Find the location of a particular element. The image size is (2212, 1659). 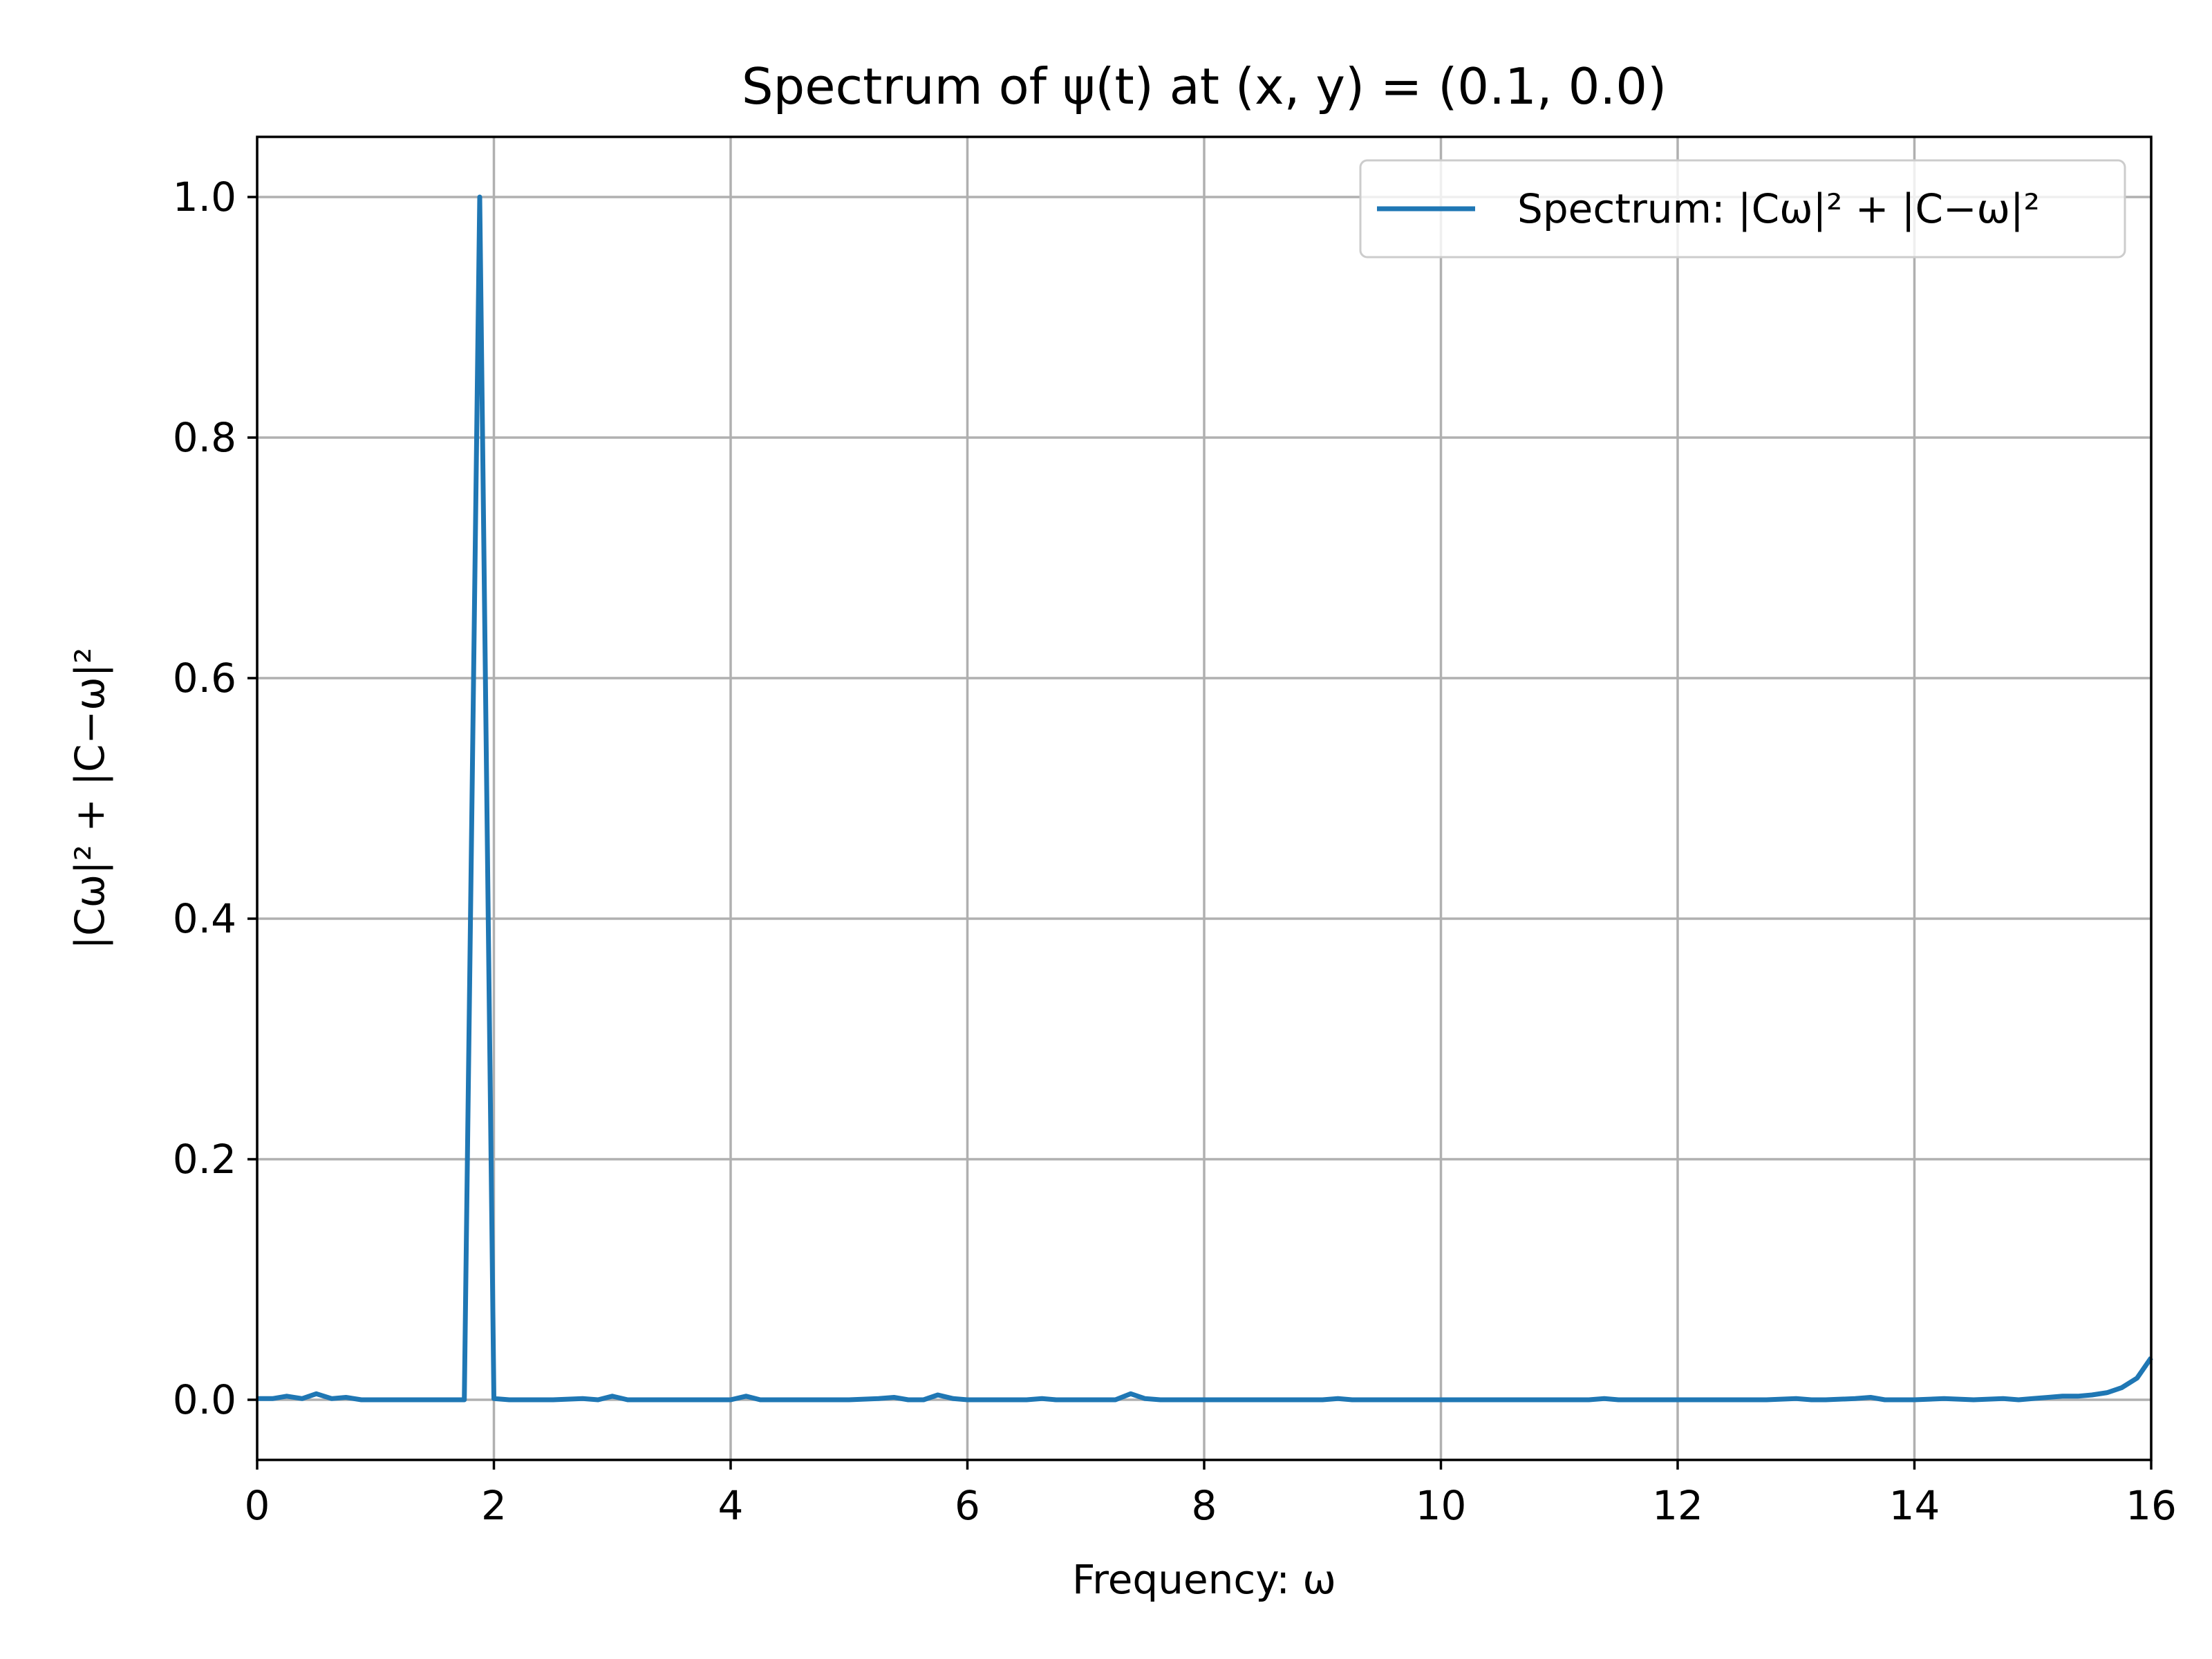

x-tick-label: 4 is located at coordinates (731, 1506).